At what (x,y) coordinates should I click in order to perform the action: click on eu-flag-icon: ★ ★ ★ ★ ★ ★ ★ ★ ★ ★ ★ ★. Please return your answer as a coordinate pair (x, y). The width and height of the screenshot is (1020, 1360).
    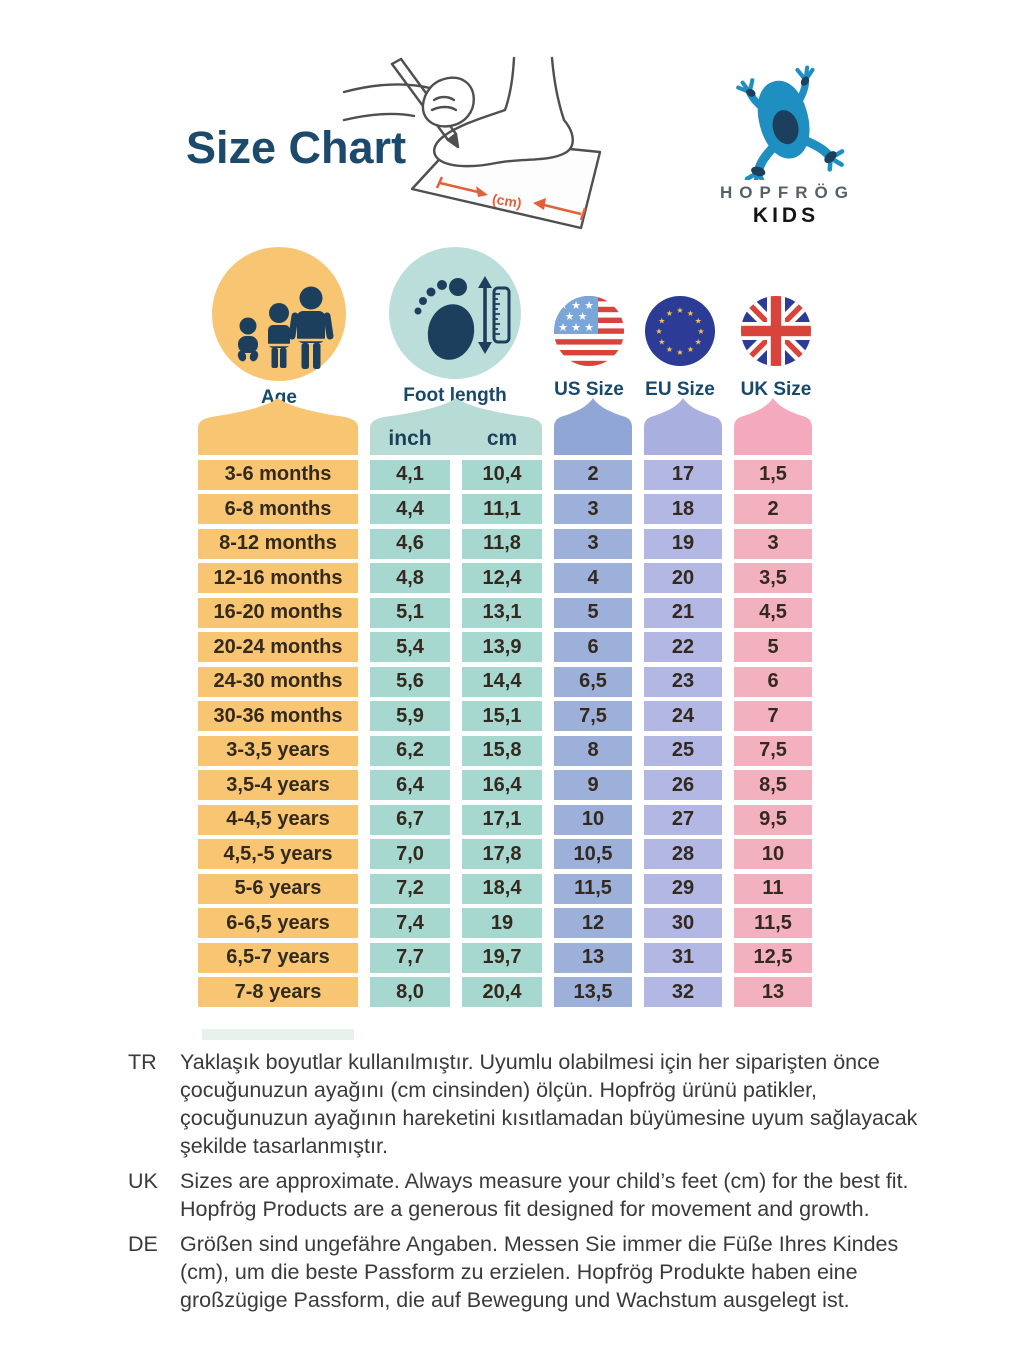
    Looking at the image, I should click on (680, 331).